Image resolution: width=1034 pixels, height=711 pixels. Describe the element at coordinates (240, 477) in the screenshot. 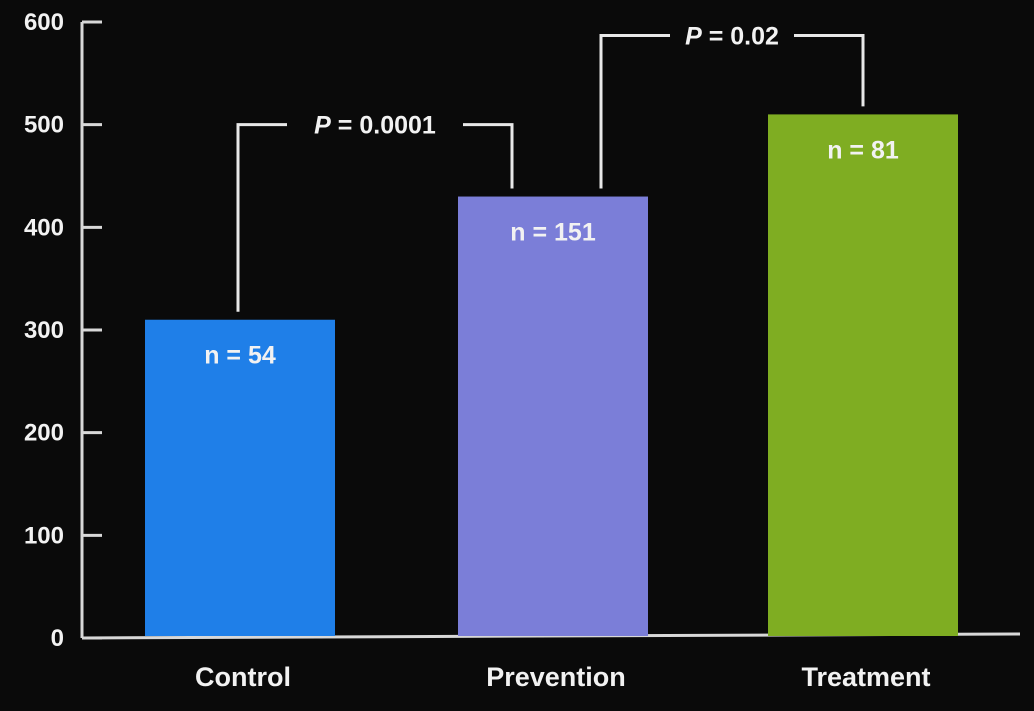

I see `bar-control` at that location.